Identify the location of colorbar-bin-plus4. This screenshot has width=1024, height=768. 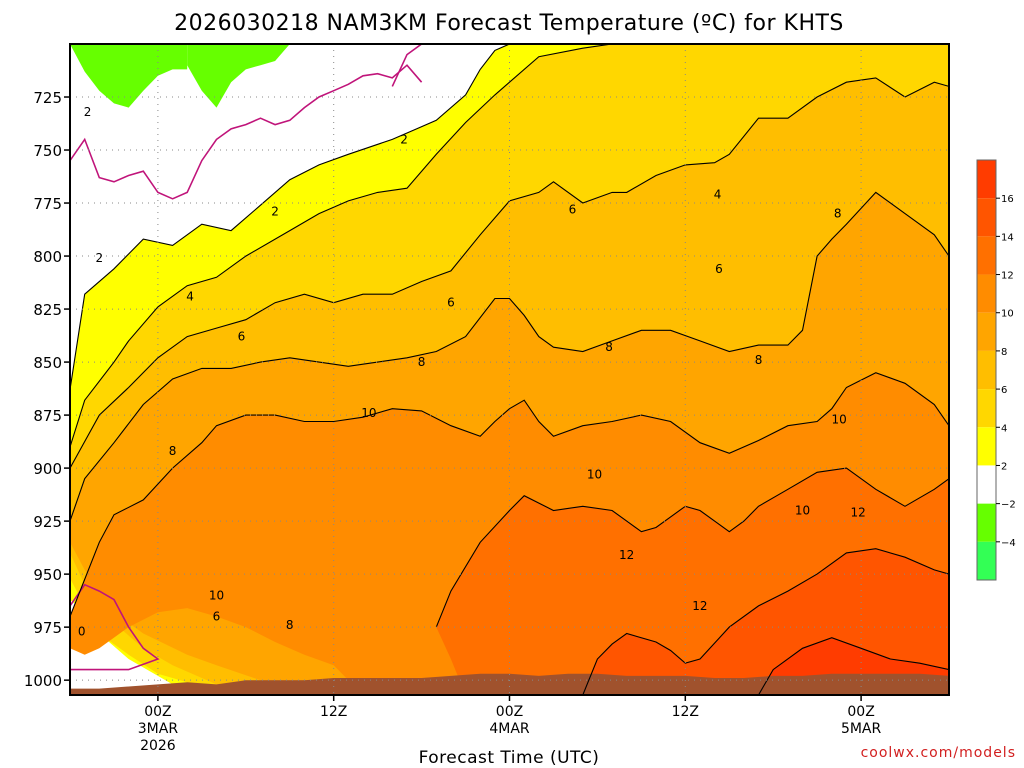
(986, 408).